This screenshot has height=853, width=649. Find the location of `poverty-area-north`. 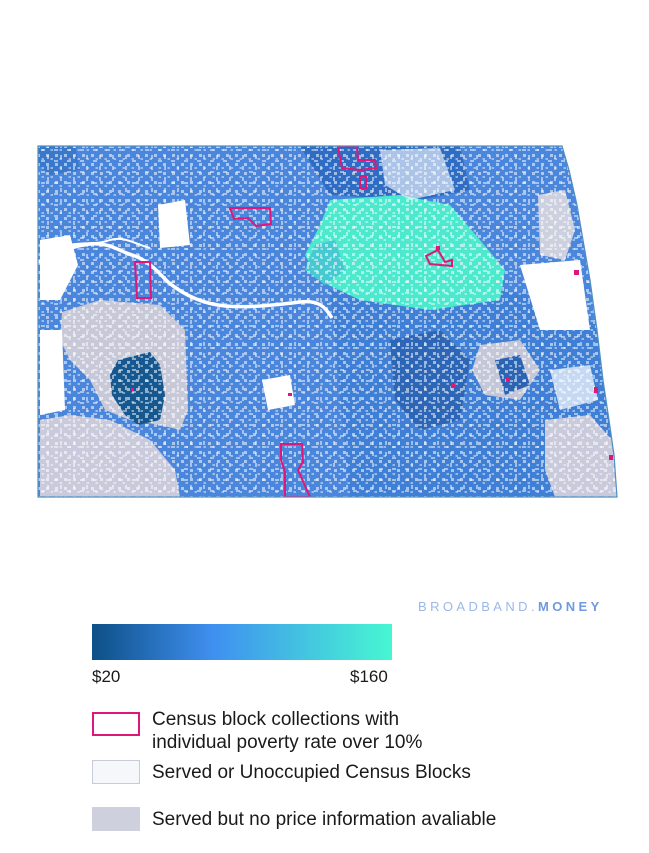

poverty-area-north is located at coordinates (357, 159).